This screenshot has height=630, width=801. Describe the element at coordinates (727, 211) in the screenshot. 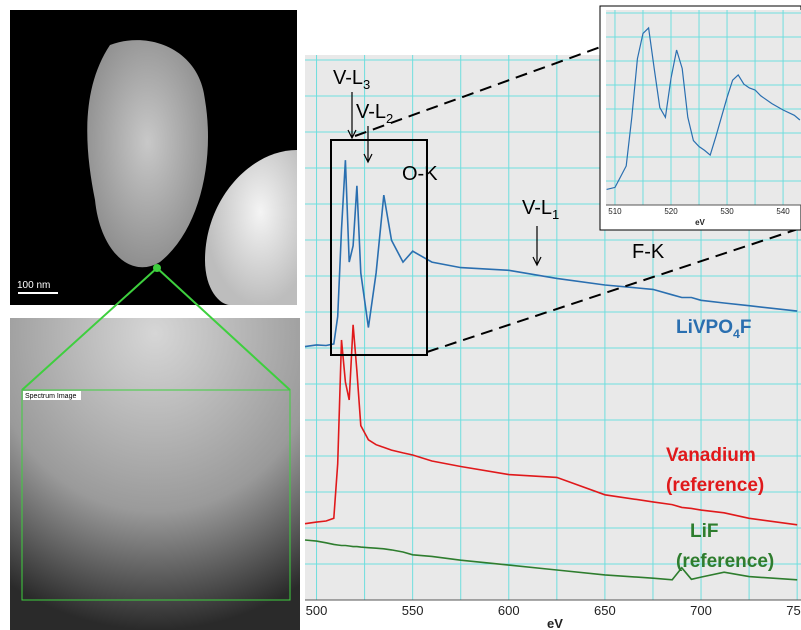

I see `x-tick-label: 530` at that location.